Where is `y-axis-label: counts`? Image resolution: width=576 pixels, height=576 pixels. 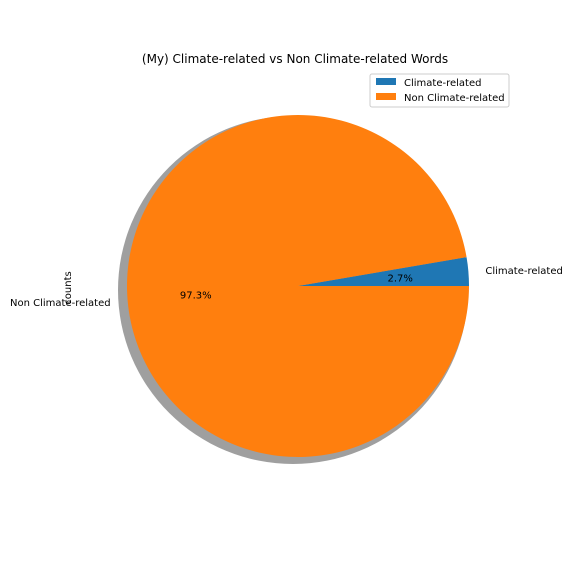 y-axis-label: counts is located at coordinates (68, 287).